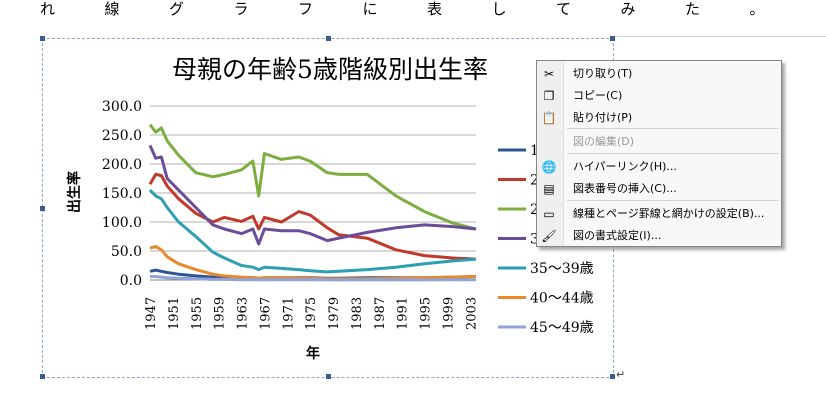  What do you see at coordinates (306, 9) in the screenshot?
I see `document-char: フ` at bounding box center [306, 9].